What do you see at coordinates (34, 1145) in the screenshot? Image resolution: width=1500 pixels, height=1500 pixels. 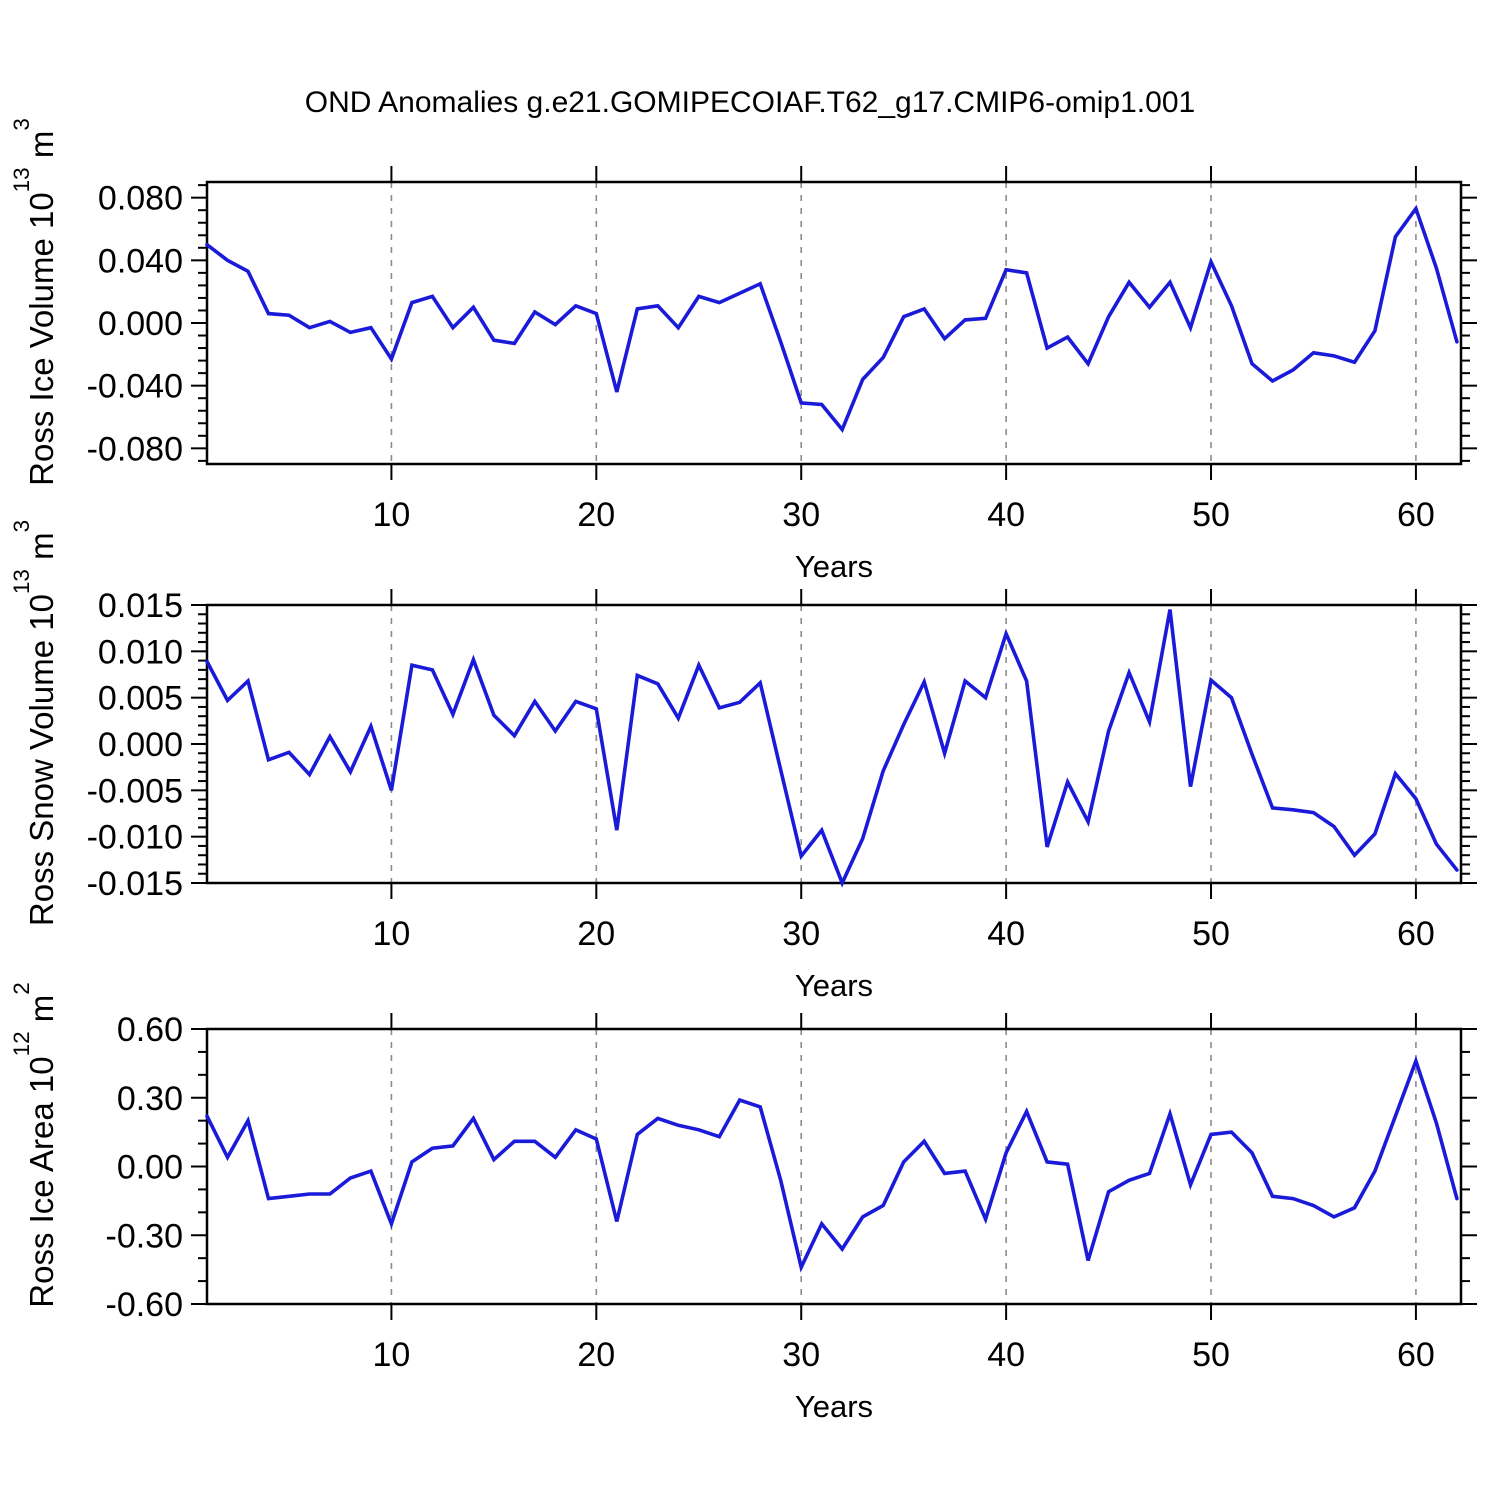 I see `y-axis-label-ice-area: Ross Ice Area 1012 m2` at bounding box center [34, 1145].